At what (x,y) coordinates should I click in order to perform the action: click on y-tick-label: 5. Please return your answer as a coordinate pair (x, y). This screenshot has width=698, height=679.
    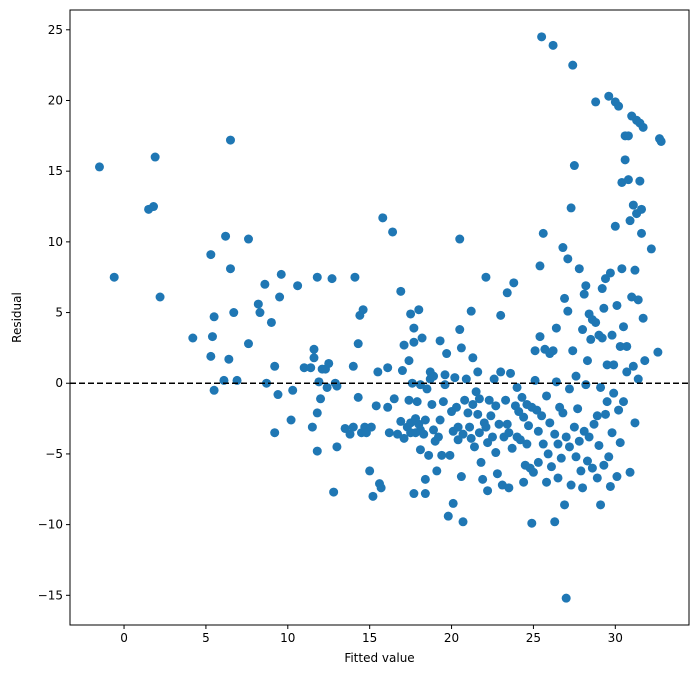
    Looking at the image, I should click on (59, 313).